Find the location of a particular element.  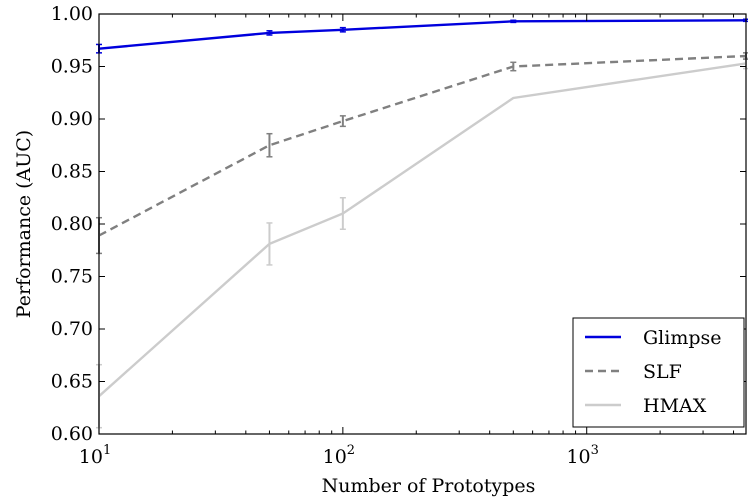

x-tick-label: 10¹ is located at coordinates (95, 455).